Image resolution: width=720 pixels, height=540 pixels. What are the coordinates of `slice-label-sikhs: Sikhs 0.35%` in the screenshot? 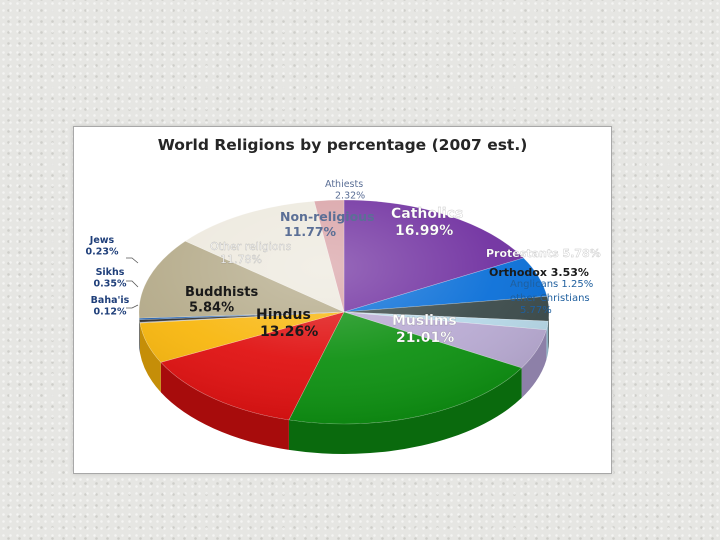 It's located at (110, 278).